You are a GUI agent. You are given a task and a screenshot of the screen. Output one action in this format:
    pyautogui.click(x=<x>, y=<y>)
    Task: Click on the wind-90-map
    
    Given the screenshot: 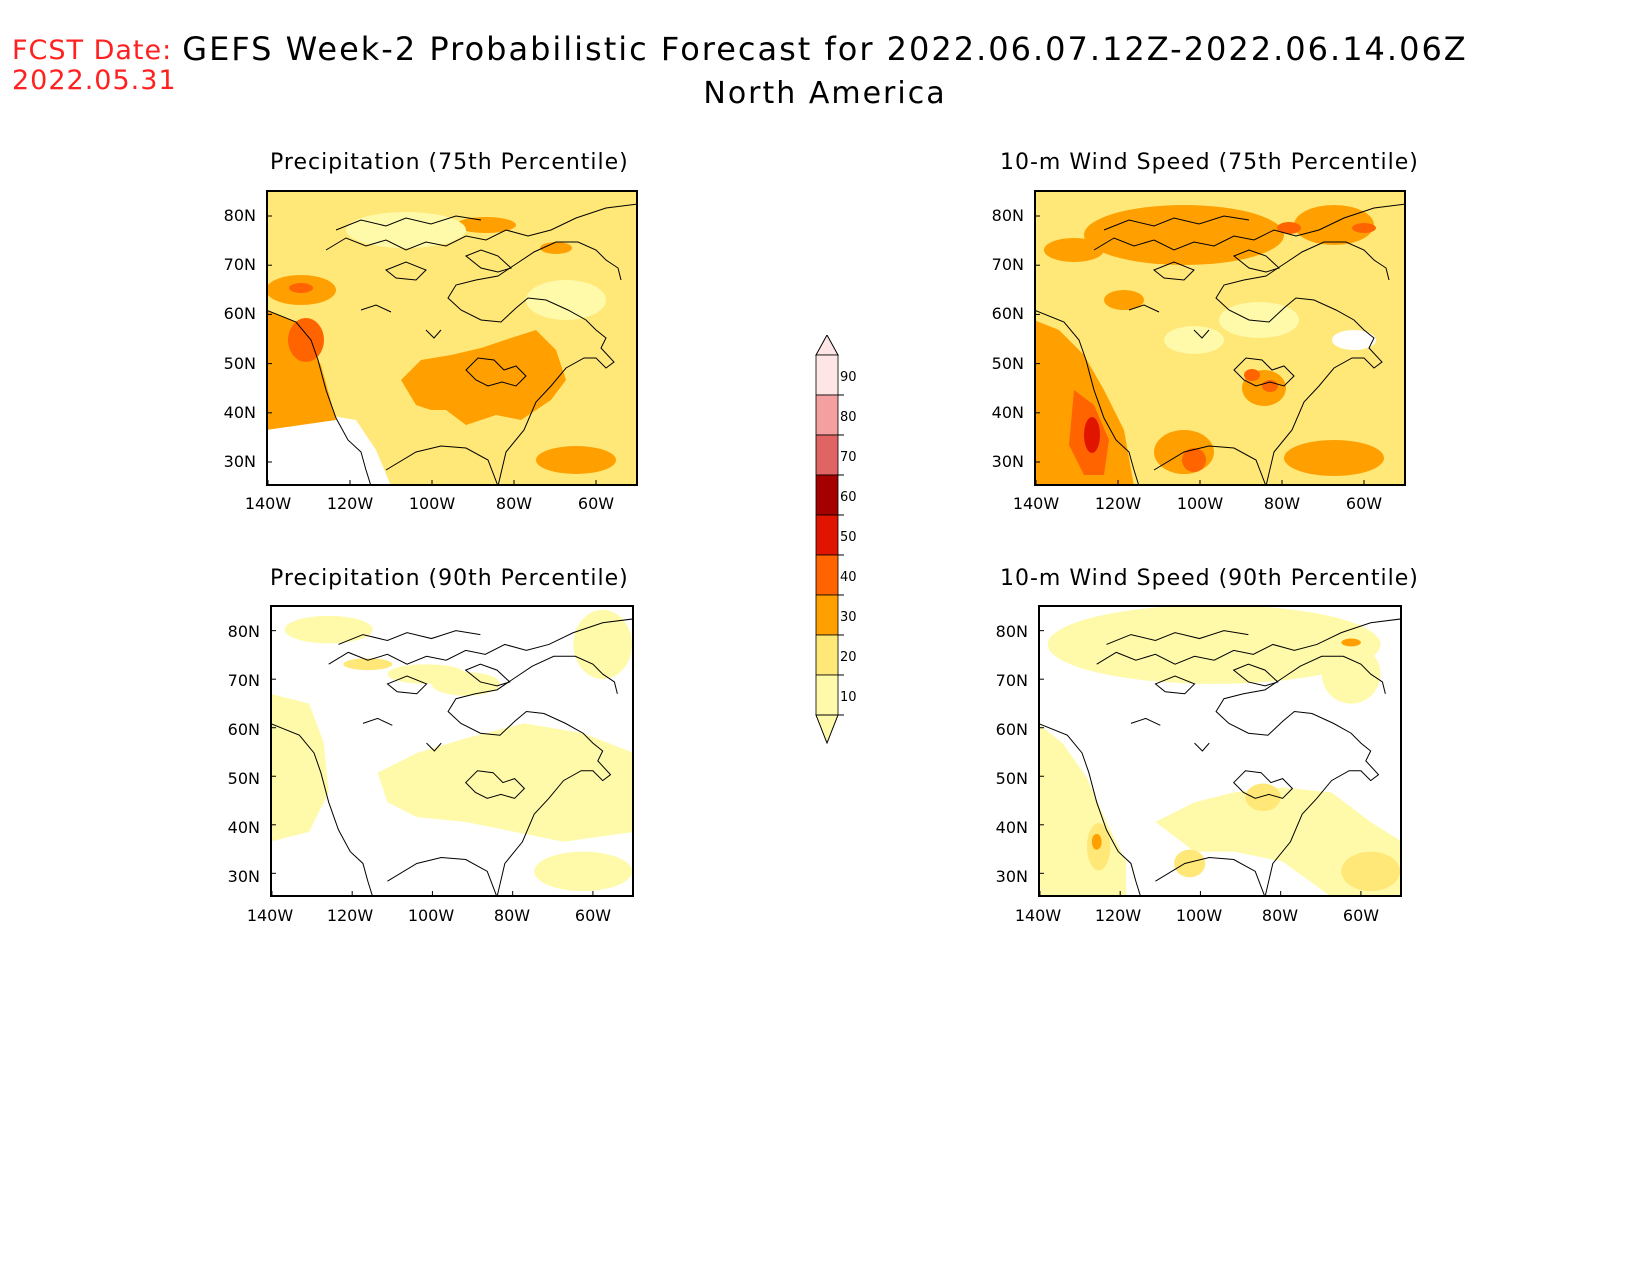 What is the action you would take?
    pyautogui.click(x=1220, y=751)
    